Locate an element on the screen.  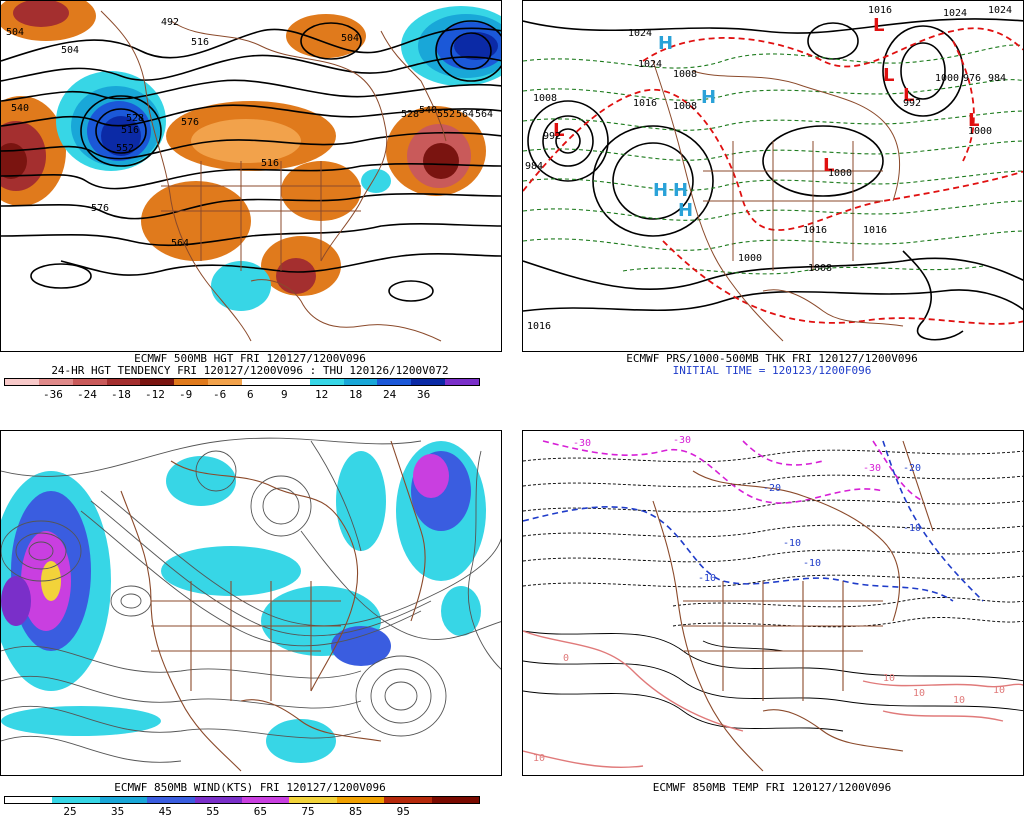
caption-initial-time: INITIAL TIME = 120123/1200F096 is located at coordinates (772, 370).